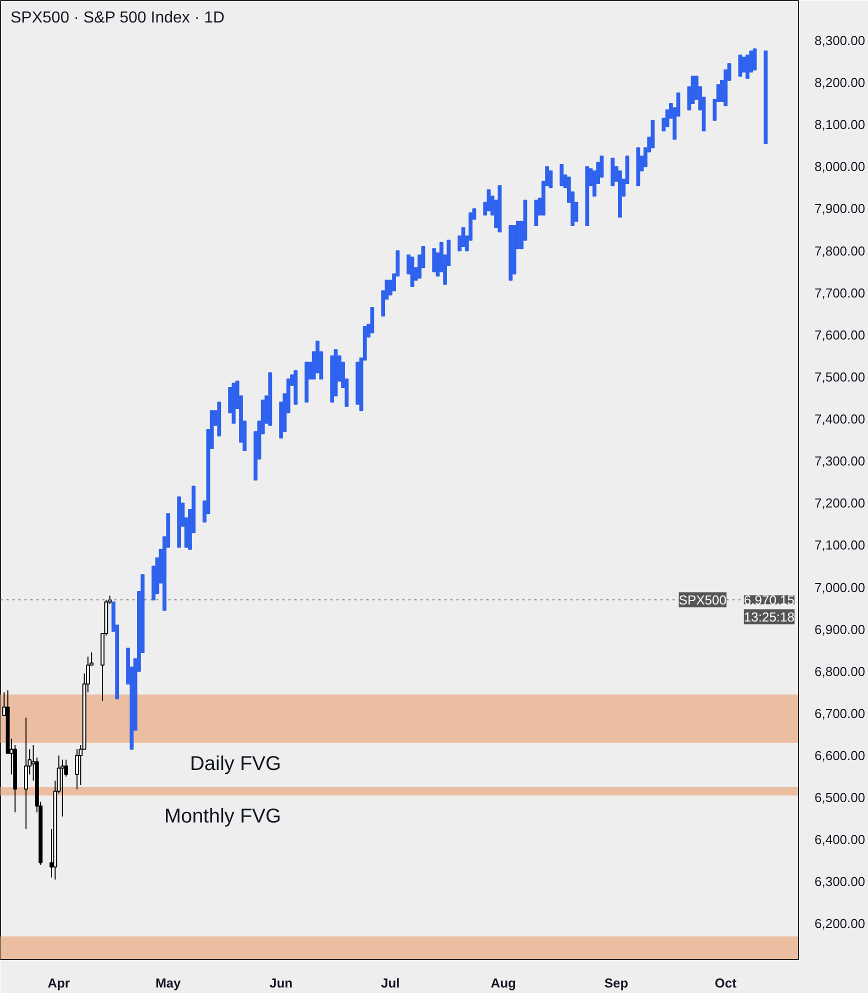  Describe the element at coordinates (840, 503) in the screenshot. I see `y-tick-label: 7,200.00` at that location.